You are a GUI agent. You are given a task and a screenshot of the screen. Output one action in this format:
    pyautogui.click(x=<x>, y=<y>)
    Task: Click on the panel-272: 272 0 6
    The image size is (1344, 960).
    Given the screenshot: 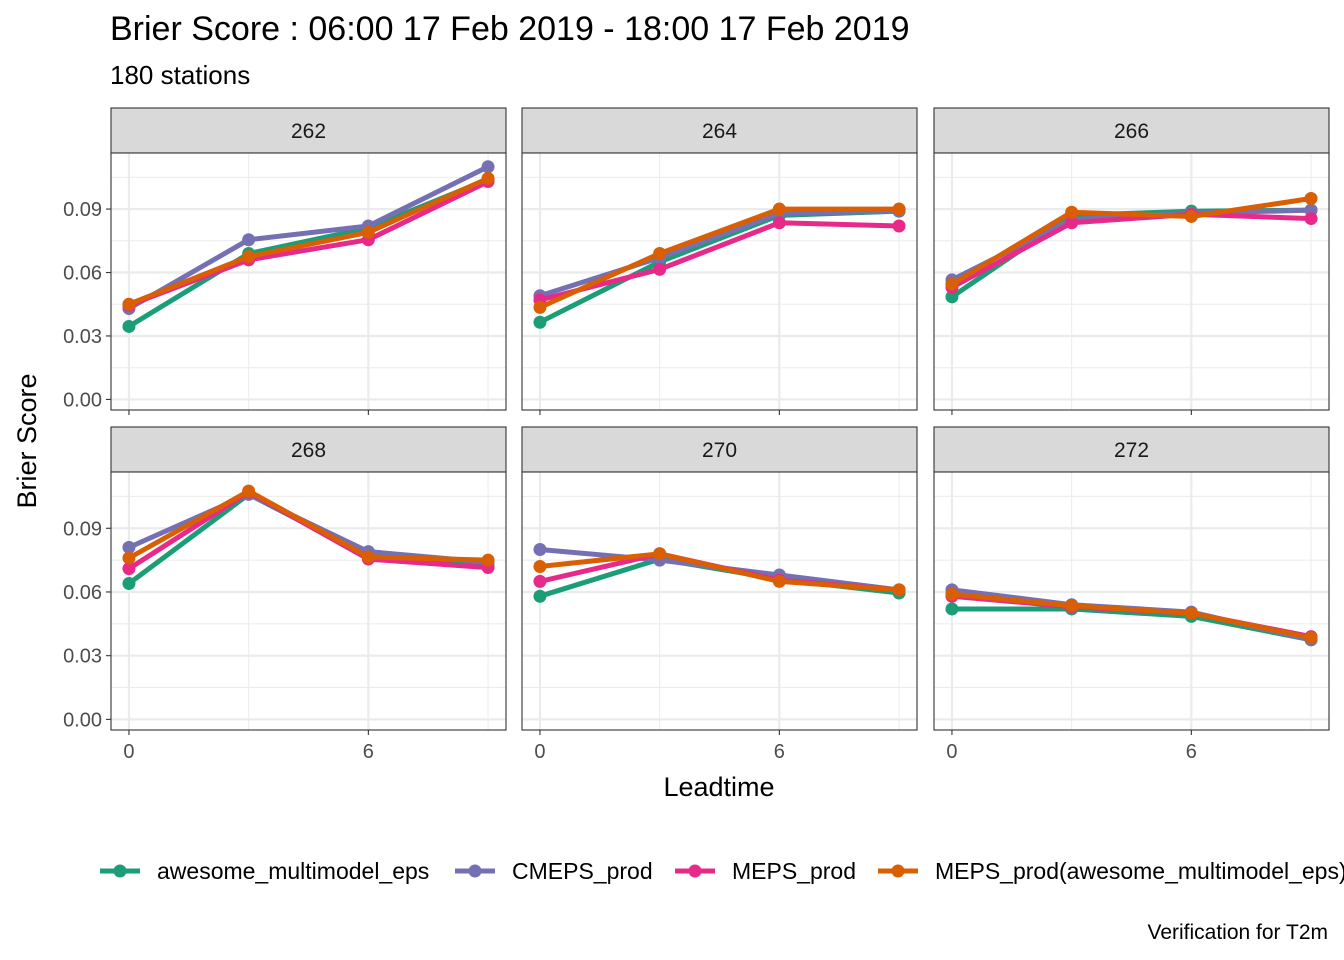 What is the action you would take?
    pyautogui.click(x=1131, y=594)
    